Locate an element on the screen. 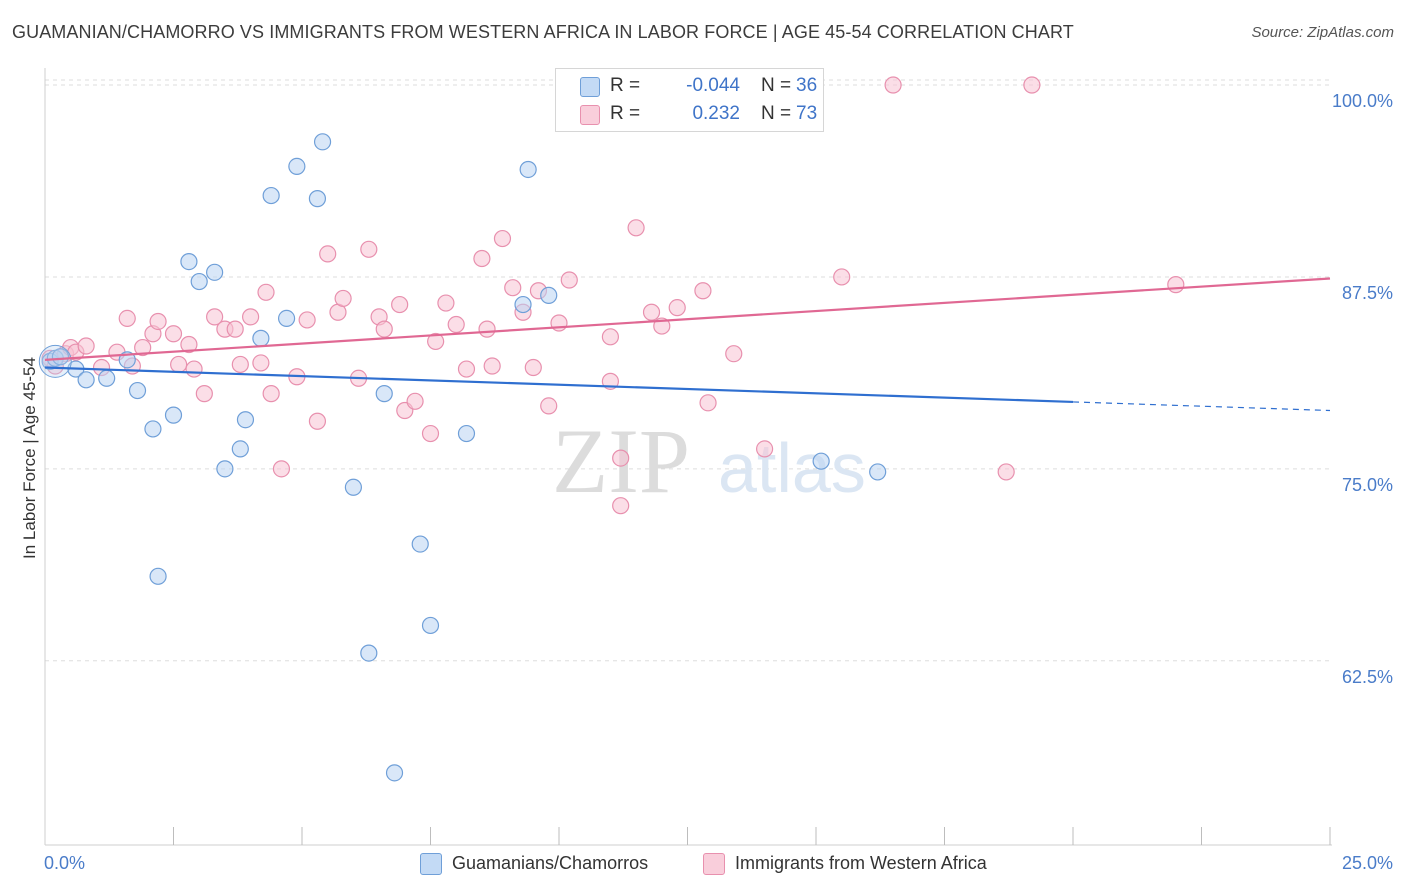 This screenshot has width=1406, height=892. bottom-legend-label: Guamanians/Chamorros is located at coordinates (550, 863).